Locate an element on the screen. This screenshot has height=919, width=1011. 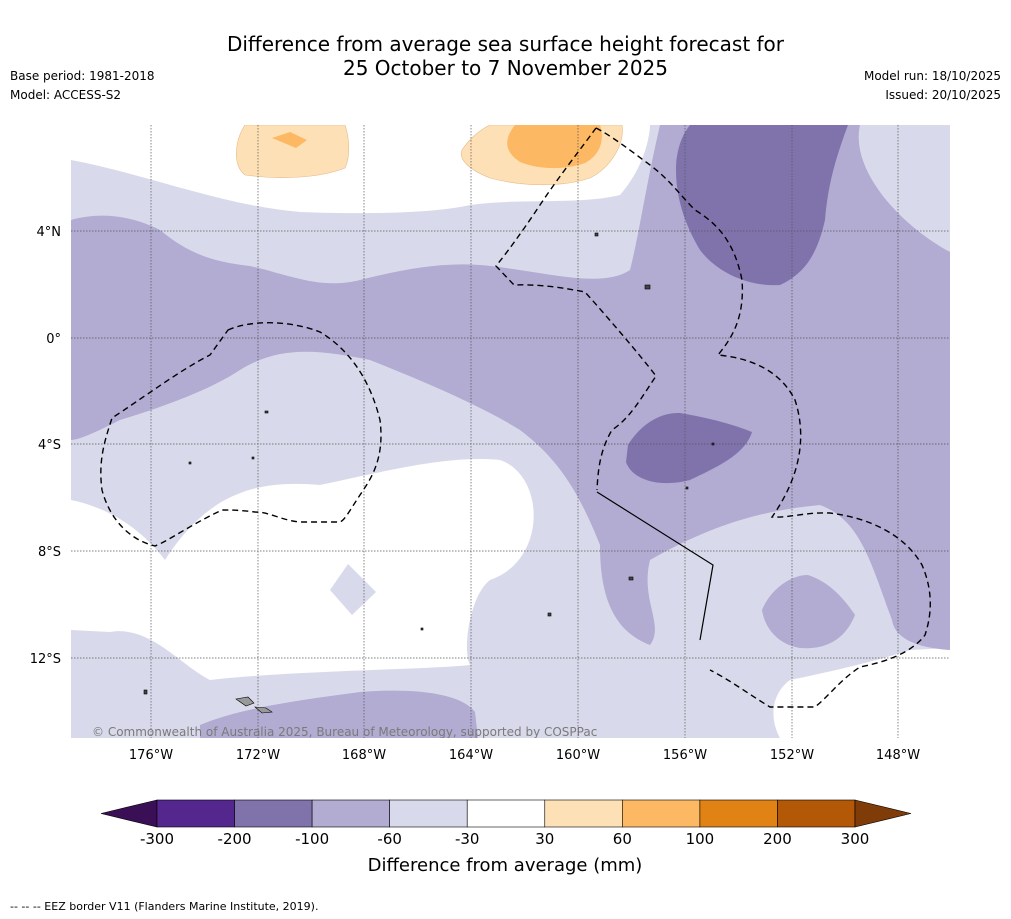
colorbar-tick-label: 200 is located at coordinates (777, 839).